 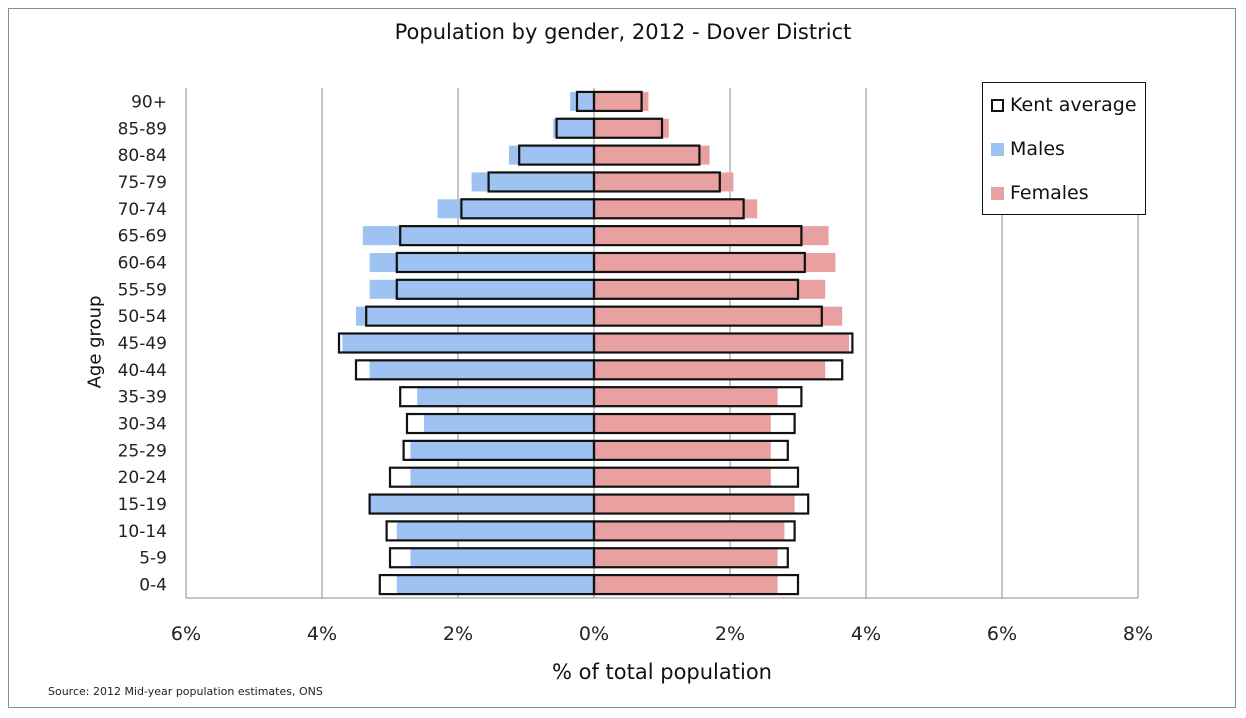 What do you see at coordinates (142, 371) in the screenshot?
I see `y-tick-label: 40-44` at bounding box center [142, 371].